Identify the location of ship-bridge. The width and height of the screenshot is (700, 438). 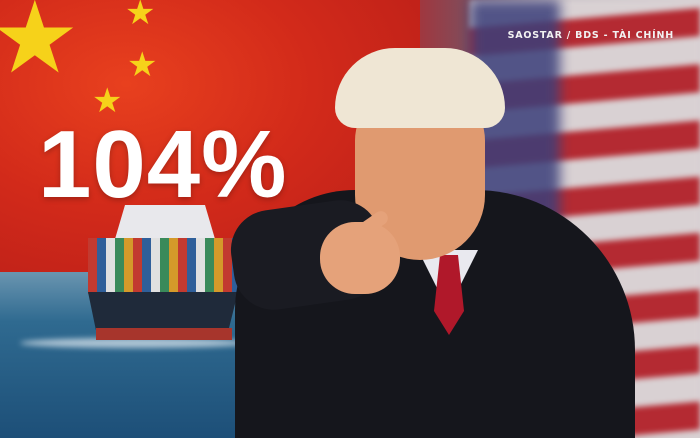
(165, 222).